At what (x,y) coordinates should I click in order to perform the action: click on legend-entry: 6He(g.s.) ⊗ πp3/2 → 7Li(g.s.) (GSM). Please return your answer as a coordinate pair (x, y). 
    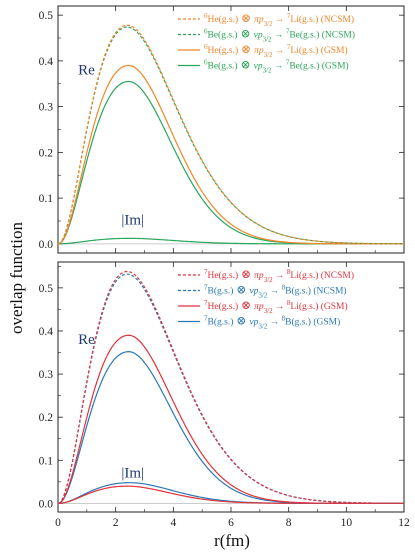
    Looking at the image, I should click on (276, 50).